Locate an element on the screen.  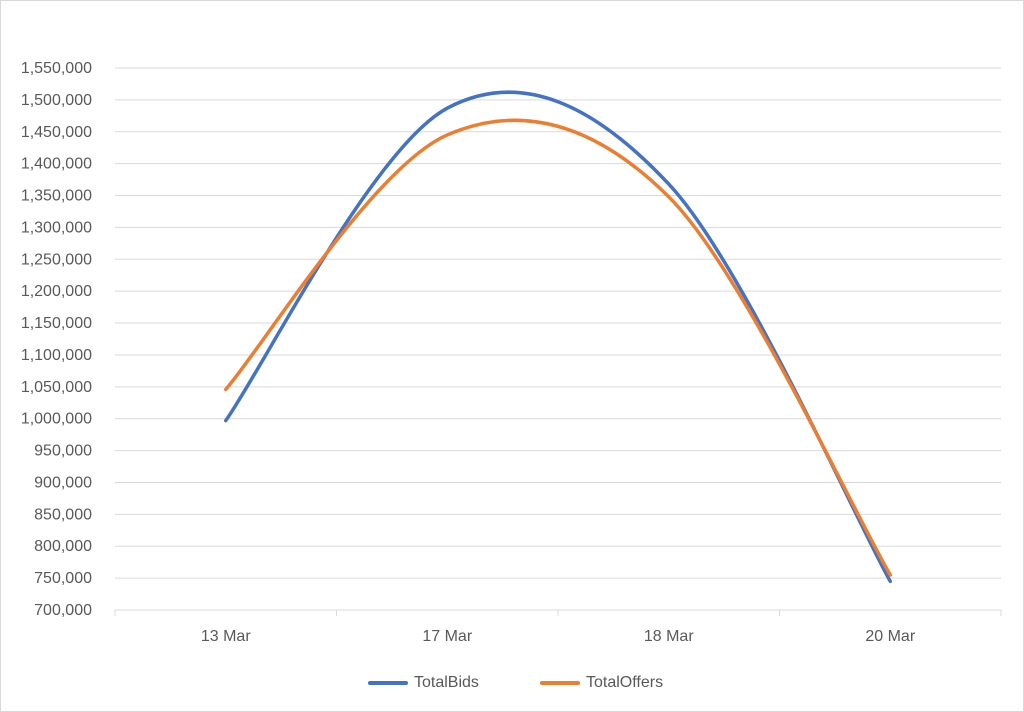
legend-item-totalbids: TotalBids is located at coordinates (423, 683).